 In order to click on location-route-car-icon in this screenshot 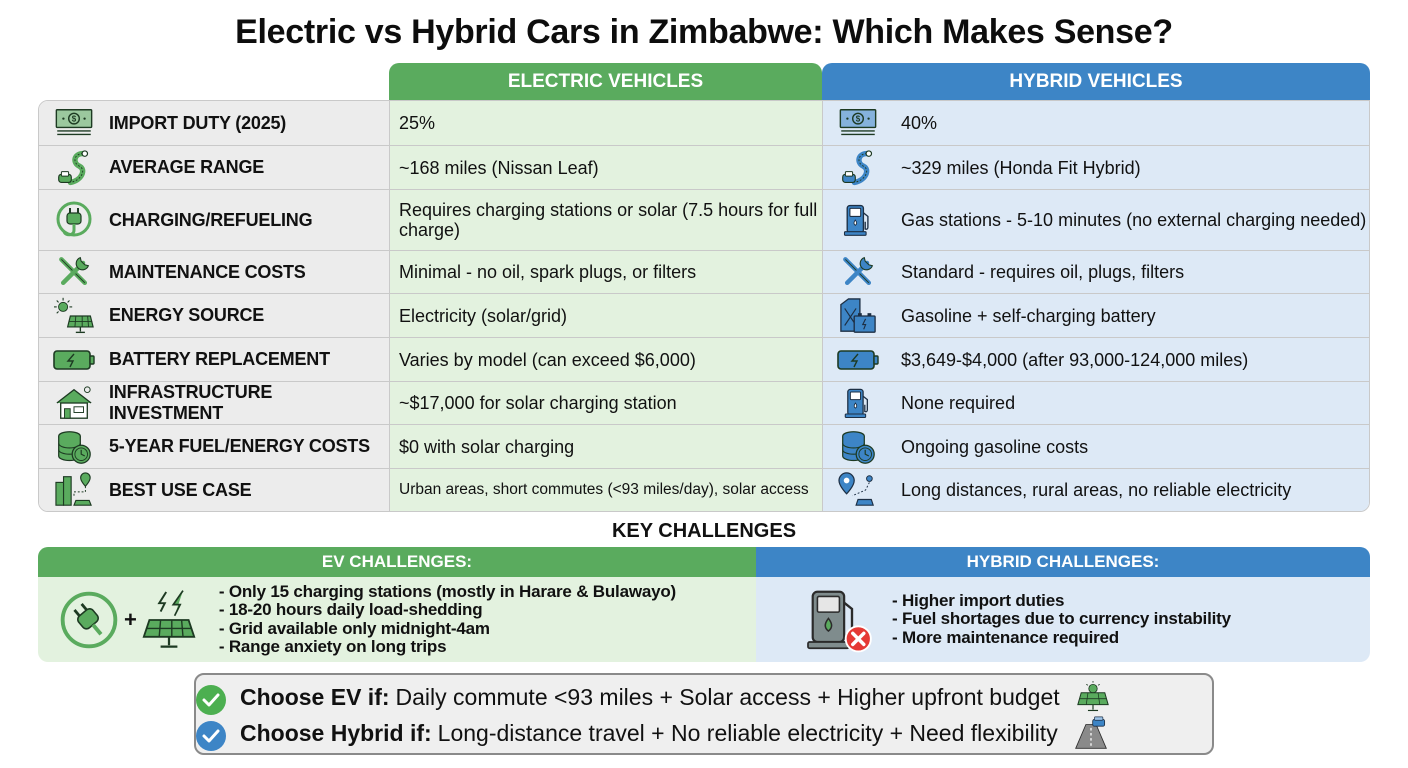, I will do `click(858, 490)`.